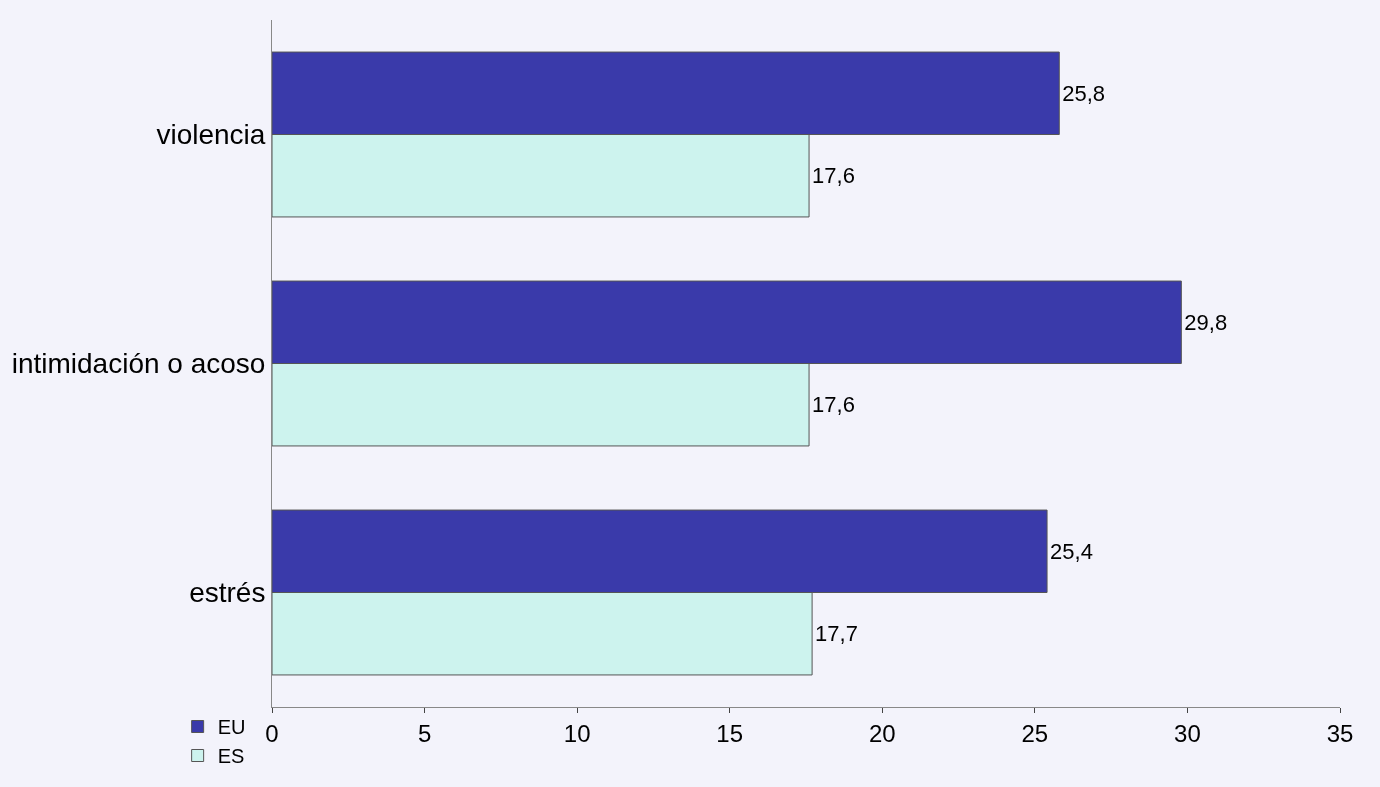  What do you see at coordinates (577, 733) in the screenshot?
I see `x-tick-label: 10` at bounding box center [577, 733].